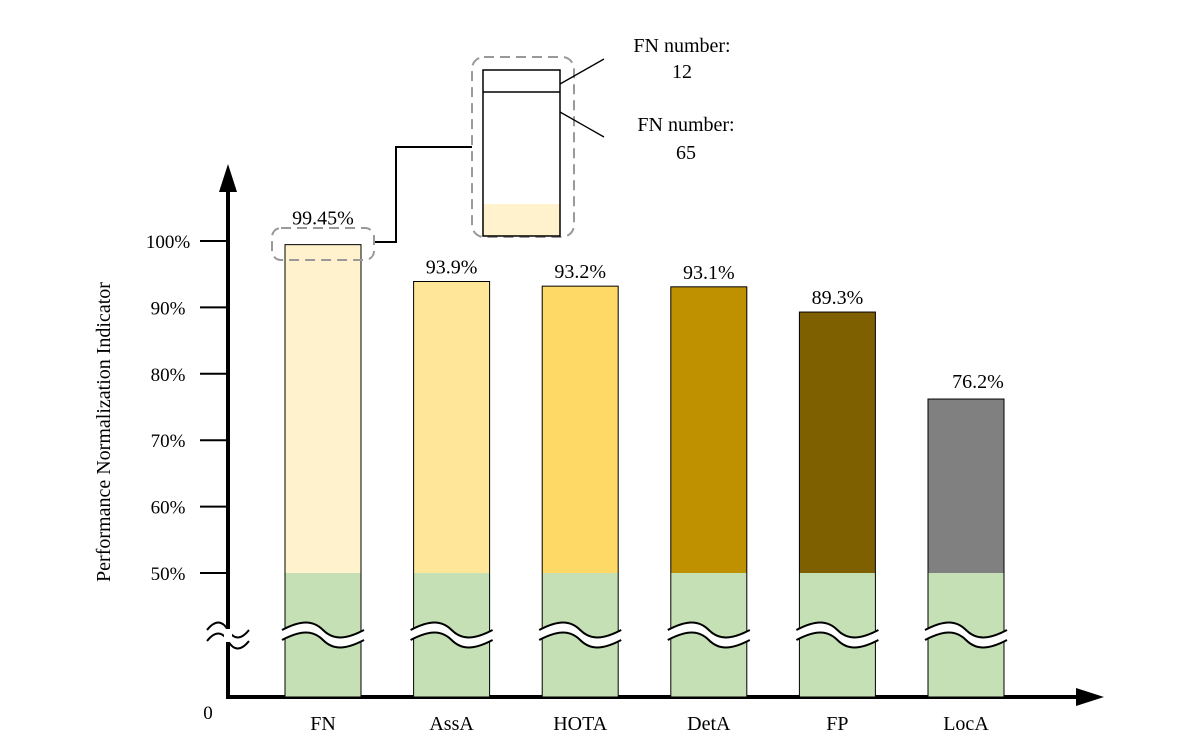 The height and width of the screenshot is (754, 1195). Describe the element at coordinates (966, 724) in the screenshot. I see `x-tick-label: LocA` at that location.